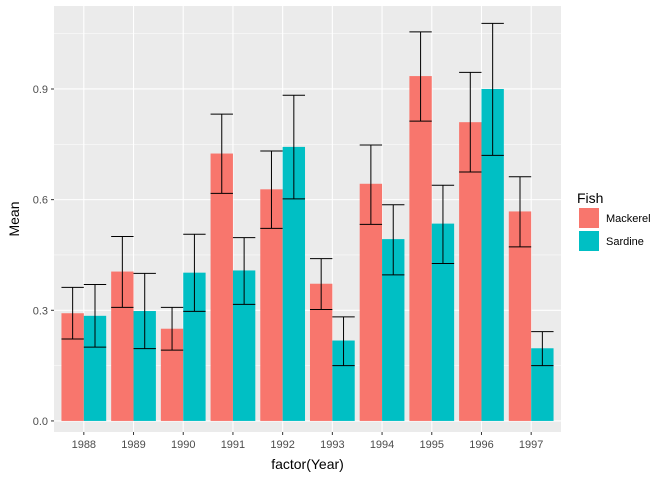  Describe the element at coordinates (244, 345) in the screenshot. I see `bar-sardine-1991` at that location.